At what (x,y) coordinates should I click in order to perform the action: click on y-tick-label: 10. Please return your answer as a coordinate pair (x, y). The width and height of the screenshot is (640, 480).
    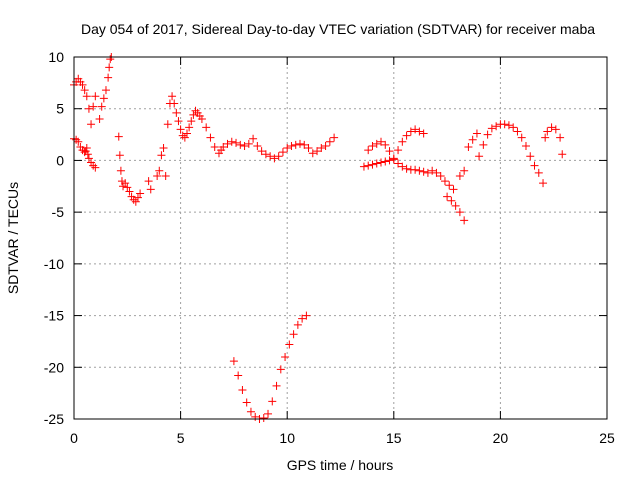
    Looking at the image, I should click on (56, 57).